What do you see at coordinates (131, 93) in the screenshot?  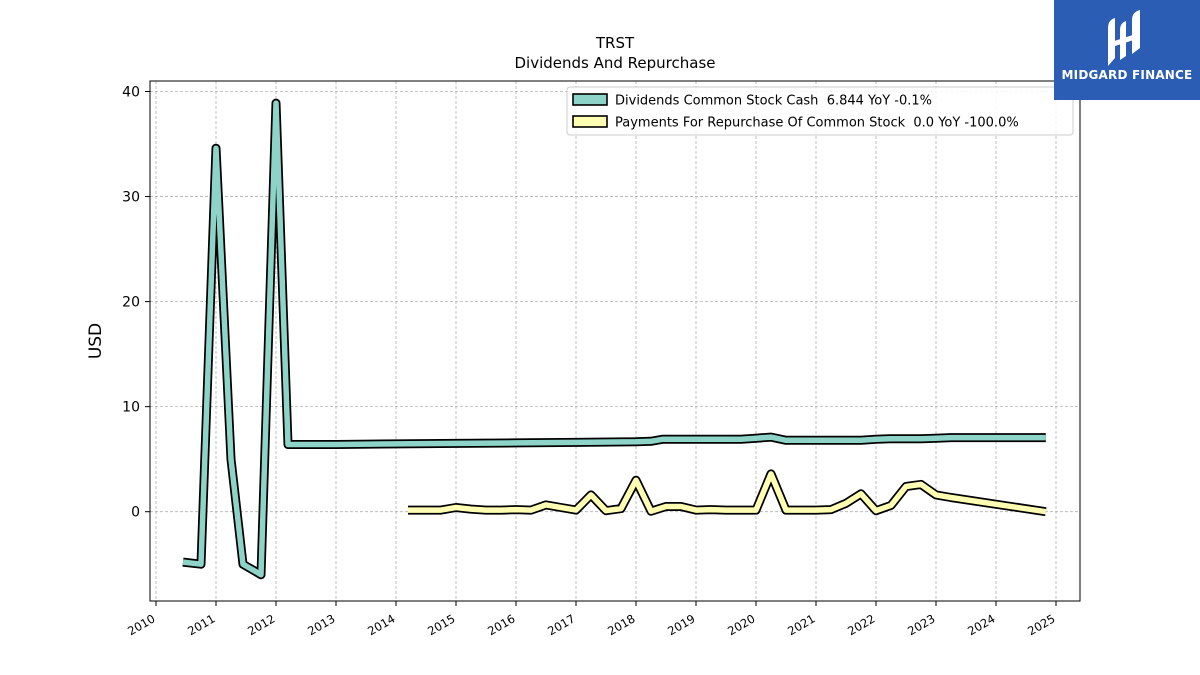 I see `y-tick-label: 40` at bounding box center [131, 93].